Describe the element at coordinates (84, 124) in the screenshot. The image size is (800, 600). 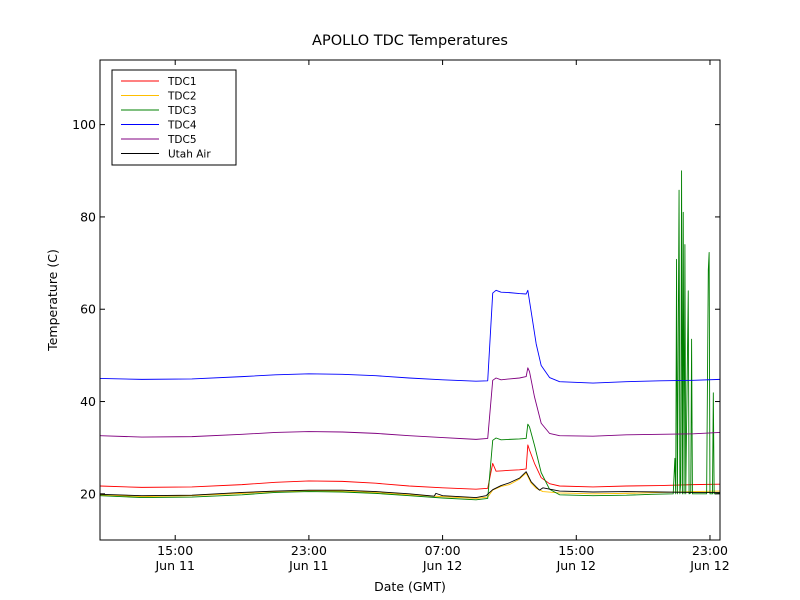
I see `y-tick-label: 100` at that location.